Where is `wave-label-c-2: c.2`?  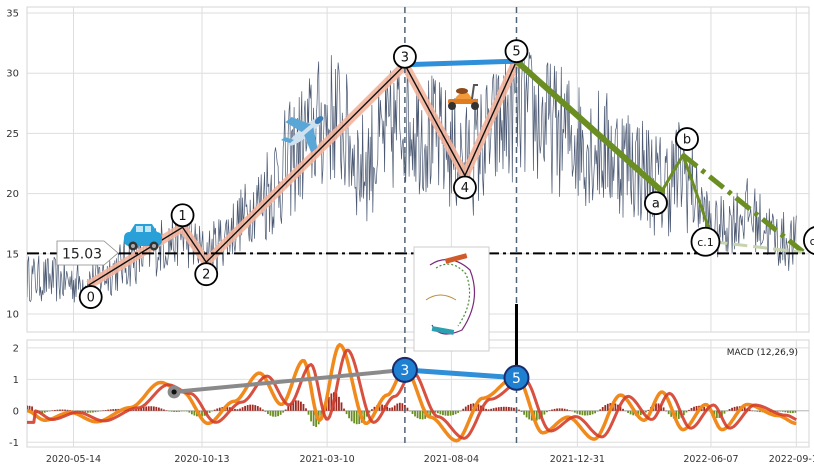 wave-label-c-2: c.2 is located at coordinates (808, 240).